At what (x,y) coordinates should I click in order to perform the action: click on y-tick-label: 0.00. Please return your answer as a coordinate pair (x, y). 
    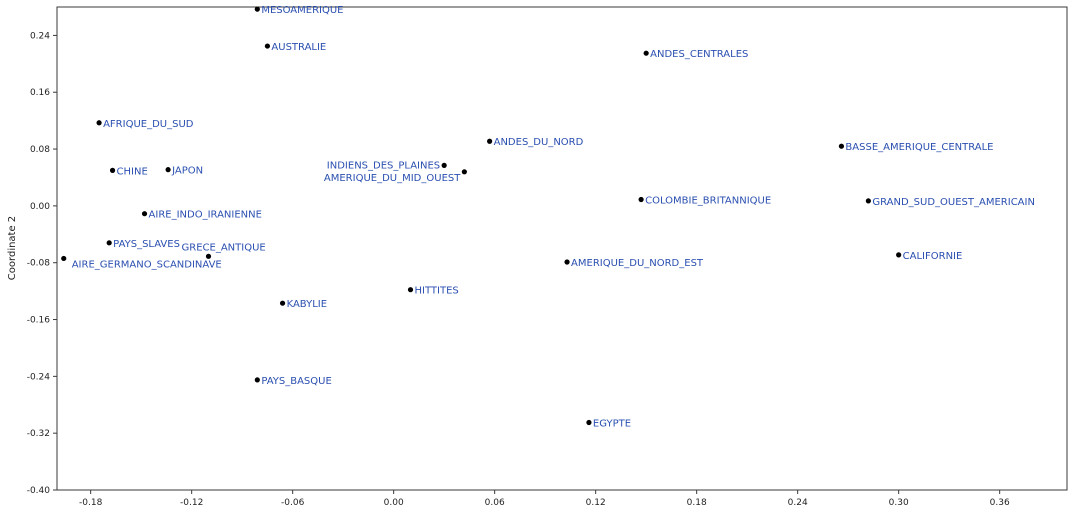
    Looking at the image, I should click on (40, 207).